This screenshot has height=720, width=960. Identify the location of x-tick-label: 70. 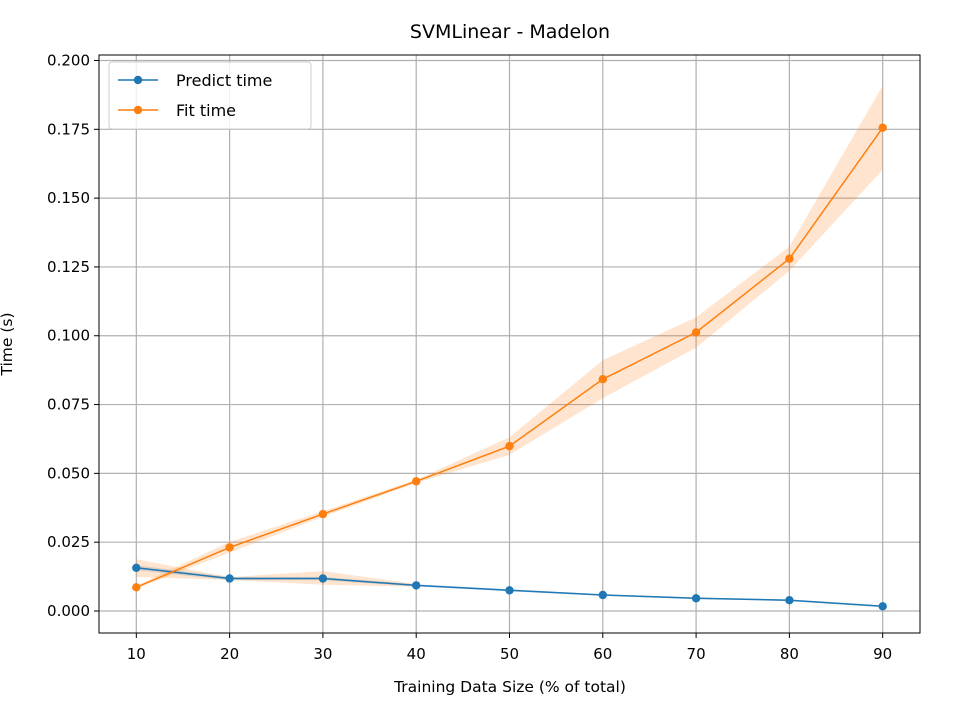
(696, 654).